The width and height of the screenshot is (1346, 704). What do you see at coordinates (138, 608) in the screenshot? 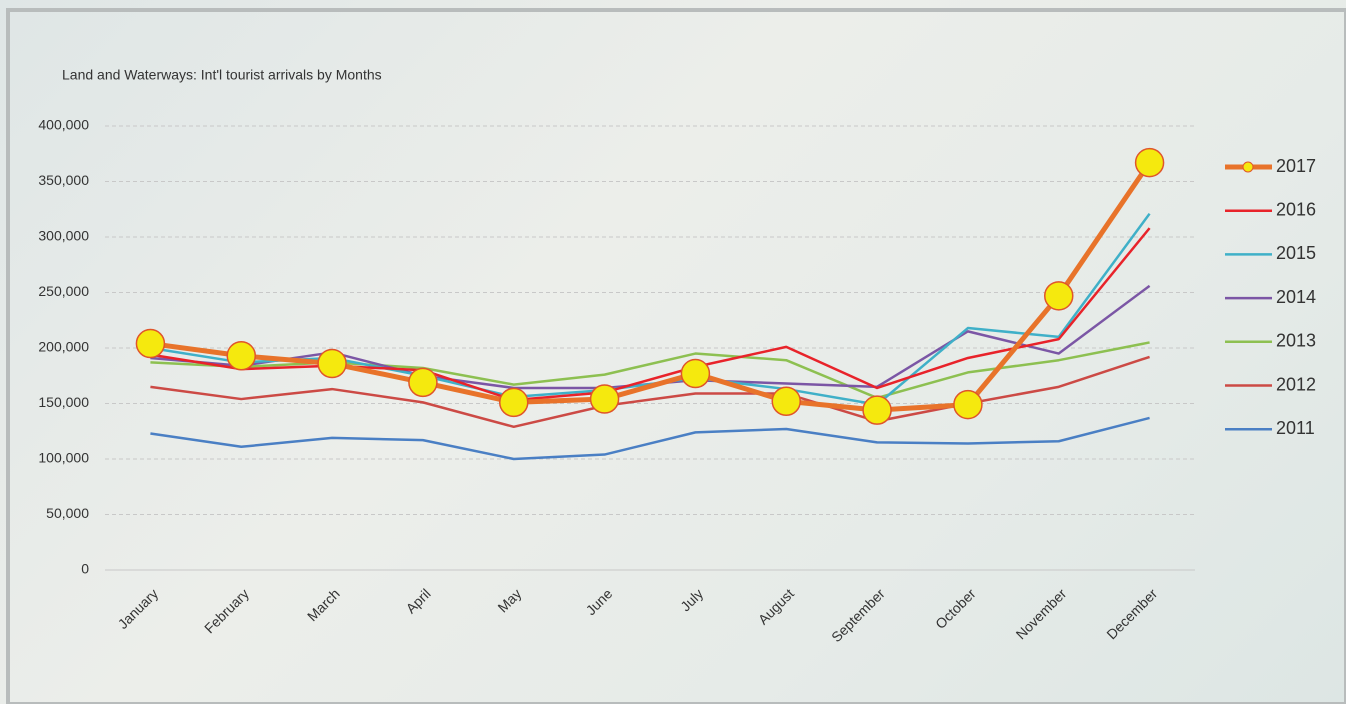
I see `x-tick-label: January` at bounding box center [138, 608].